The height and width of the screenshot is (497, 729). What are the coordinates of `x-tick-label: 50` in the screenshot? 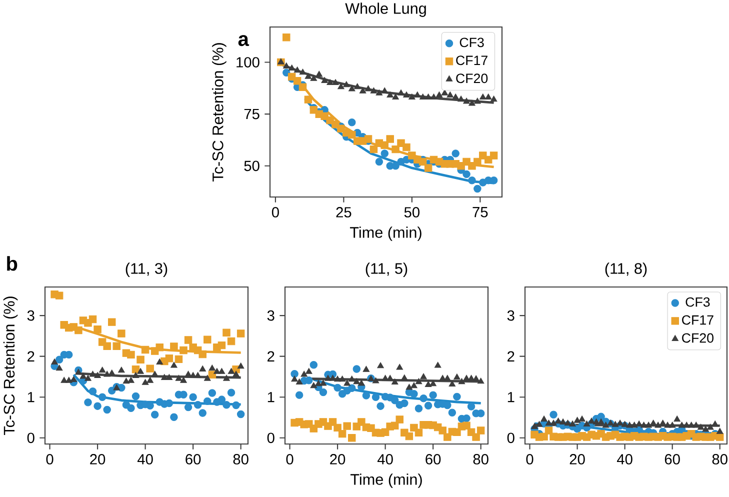 It's located at (412, 212).